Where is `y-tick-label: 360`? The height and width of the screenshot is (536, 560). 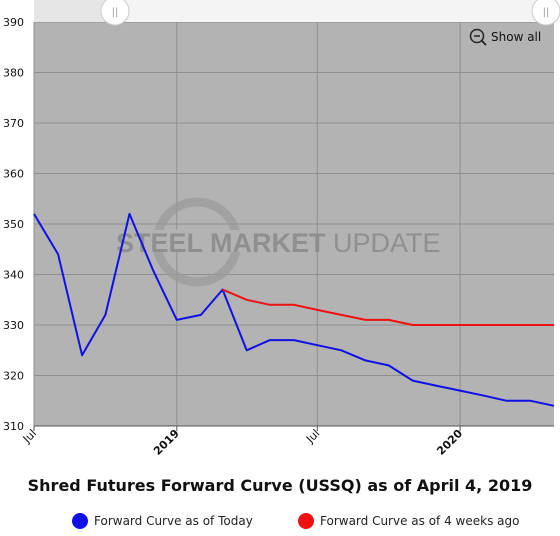 y-tick-label: 360 is located at coordinates (13, 174).